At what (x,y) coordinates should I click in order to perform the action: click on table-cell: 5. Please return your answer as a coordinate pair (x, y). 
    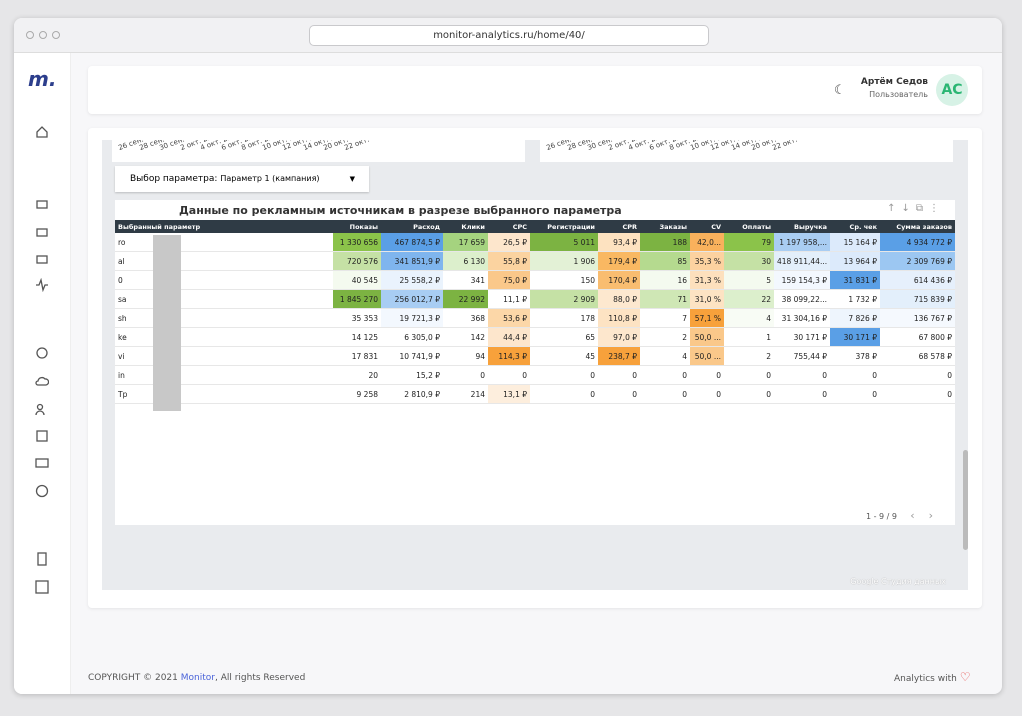
    Looking at the image, I should click on (749, 280).